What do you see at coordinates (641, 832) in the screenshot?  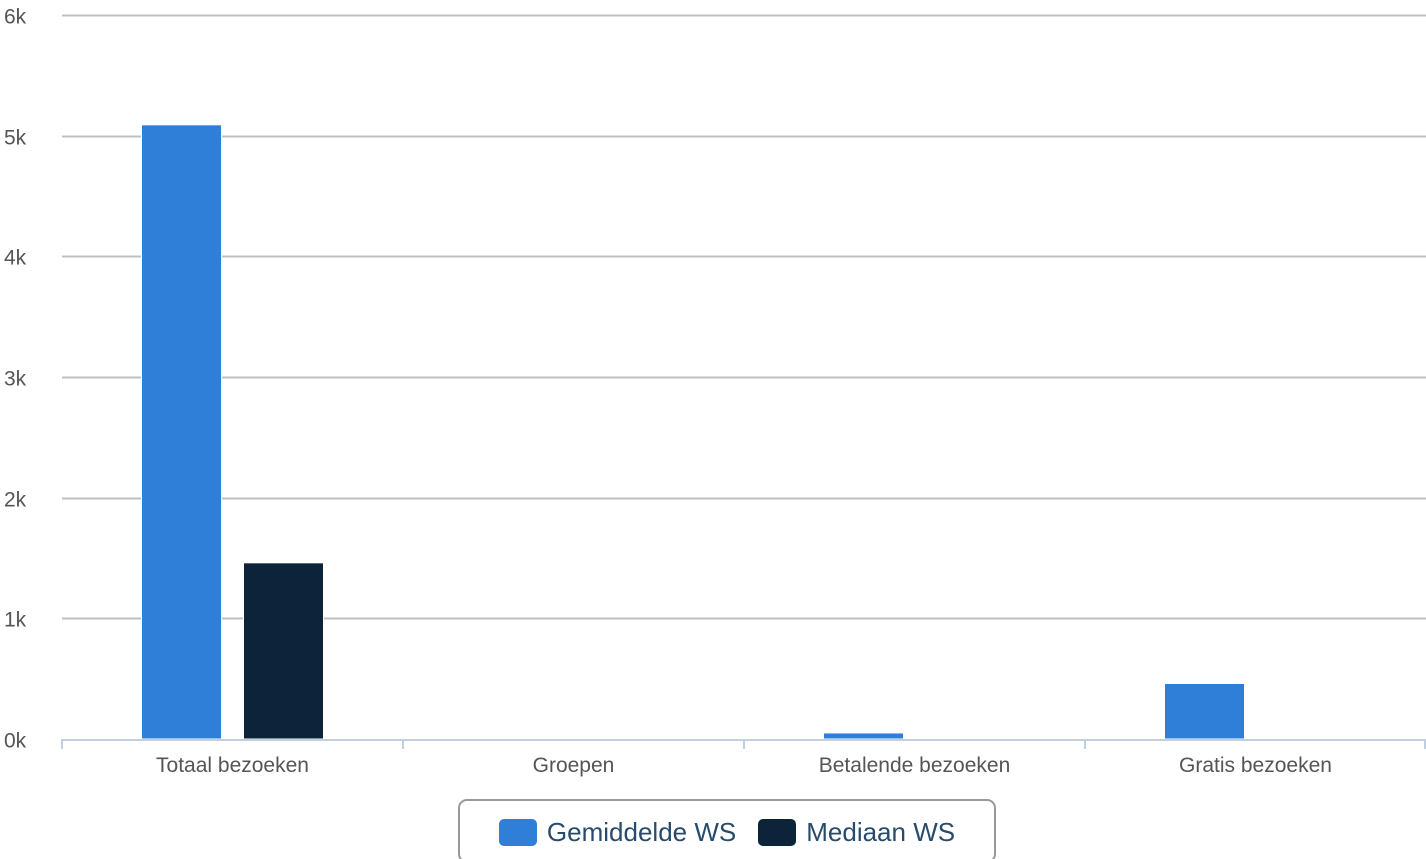 I see `legend-label: Gemiddelde WS` at bounding box center [641, 832].